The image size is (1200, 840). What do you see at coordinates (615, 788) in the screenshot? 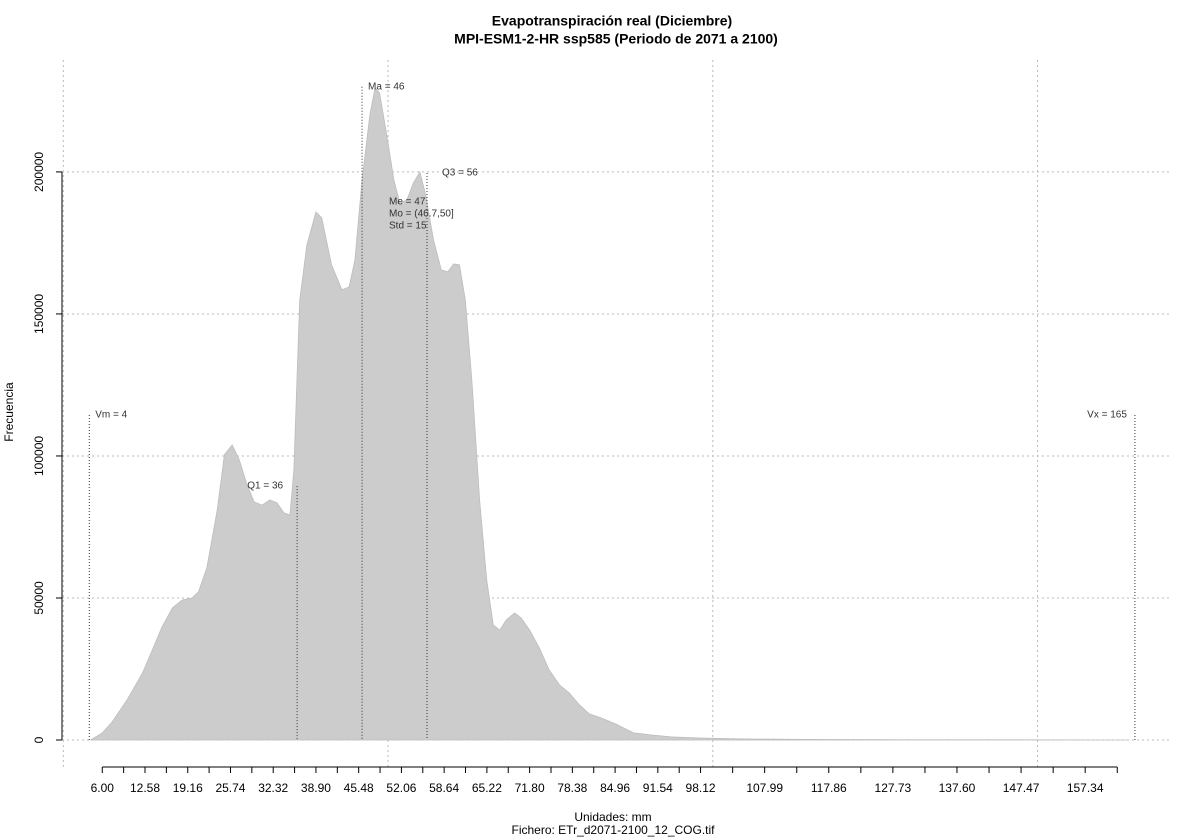
I see `x-tick-label: 84.96` at bounding box center [615, 788].